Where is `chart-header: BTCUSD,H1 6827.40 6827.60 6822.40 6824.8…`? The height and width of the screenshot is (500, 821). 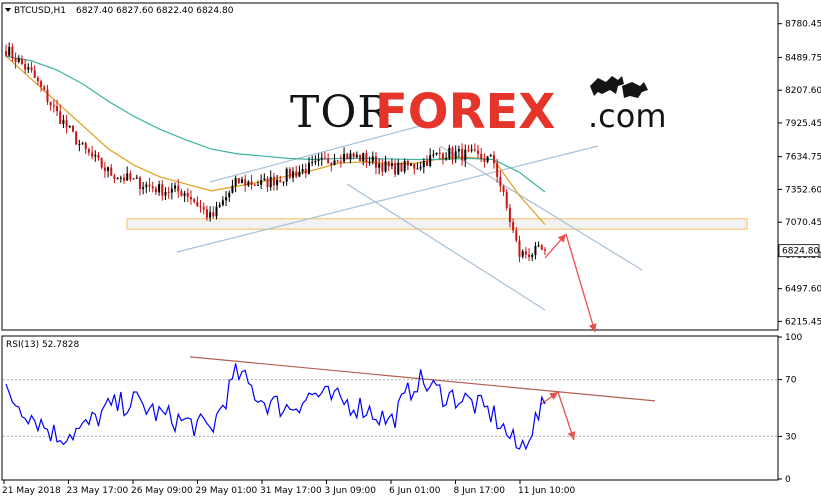
chart-header: BTCUSD,H1 6827.40 6827.60 6822.40 6824.8… is located at coordinates (119, 11).